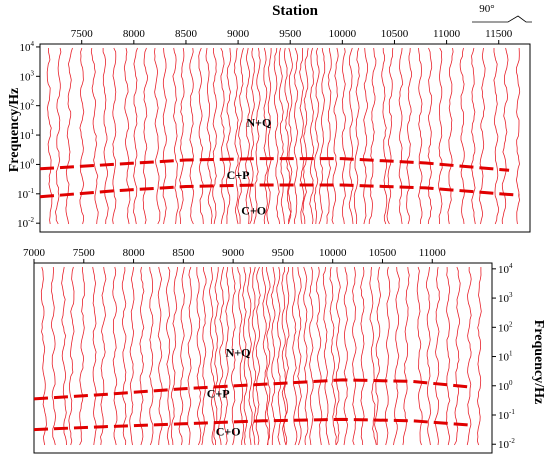  I want to click on x-ticks-top: 7500 8000 8500 9000 9500 10000 10500 11000 11500, so click(292, 36).